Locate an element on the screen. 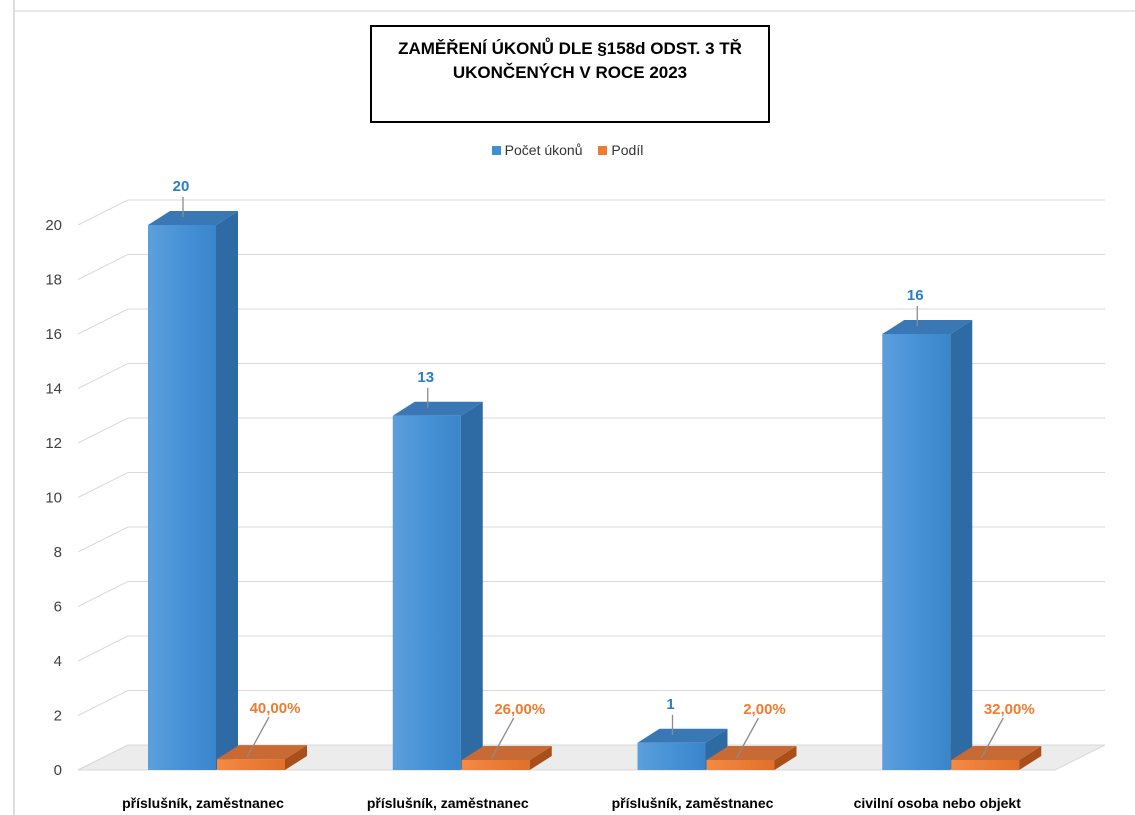 The width and height of the screenshot is (1135, 815). count-data-label: 13 is located at coordinates (425, 377).